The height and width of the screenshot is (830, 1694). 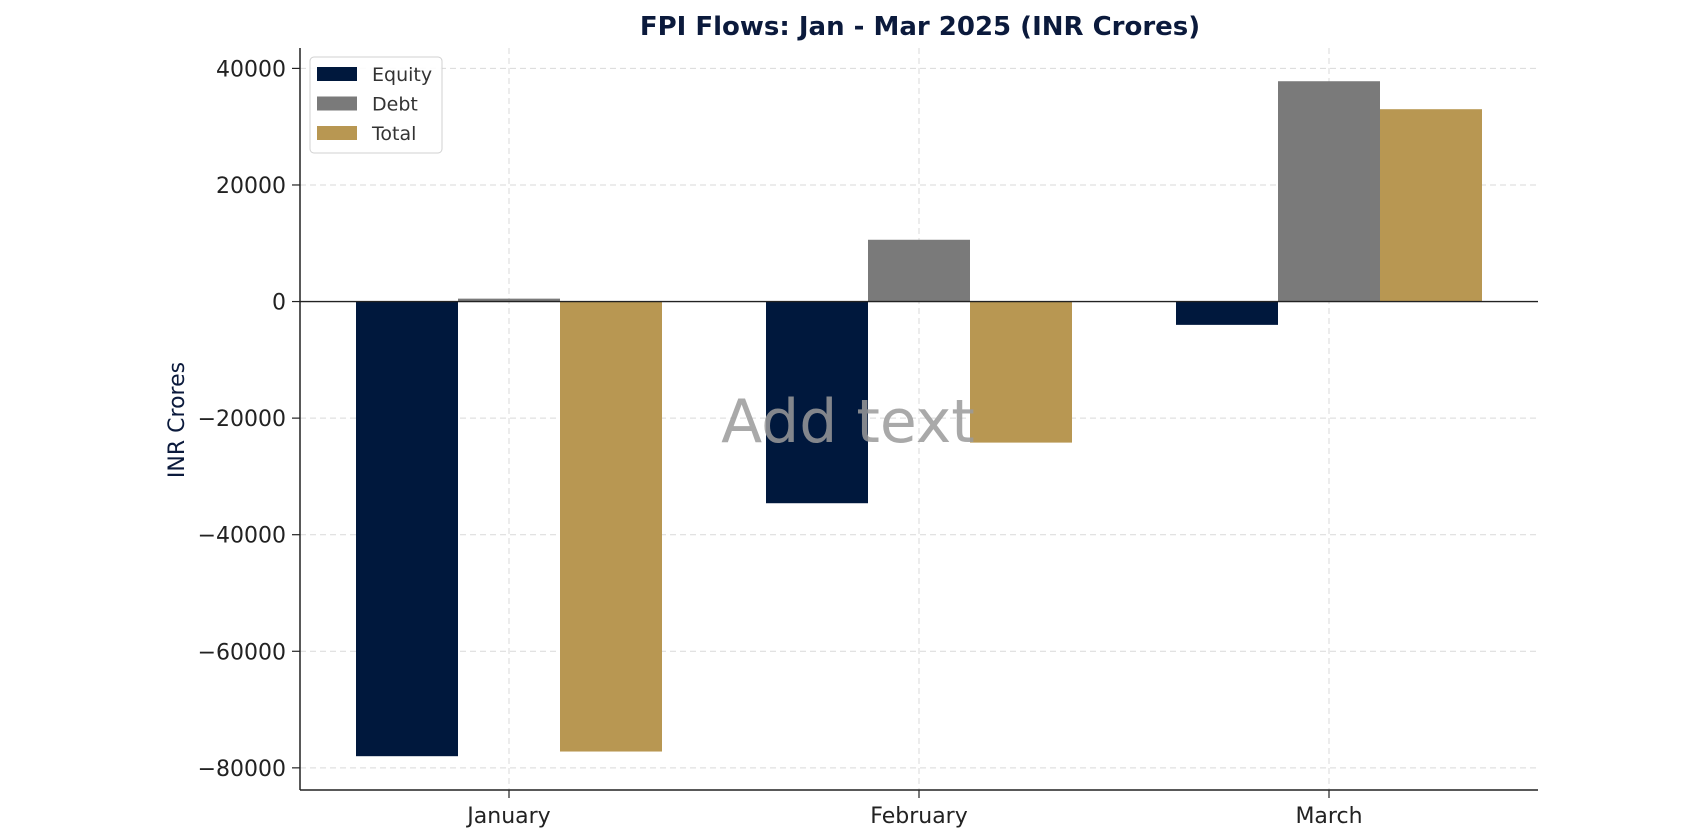 What do you see at coordinates (177, 420) in the screenshot?
I see `y-axis-label: INR Crores` at bounding box center [177, 420].